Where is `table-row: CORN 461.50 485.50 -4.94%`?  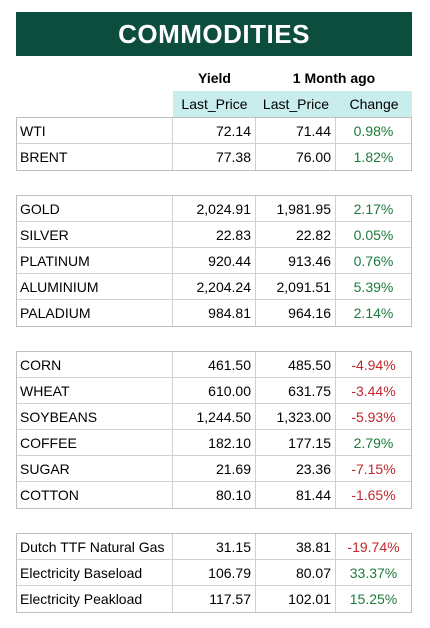
table-row: CORN 461.50 485.50 -4.94% is located at coordinates (214, 365).